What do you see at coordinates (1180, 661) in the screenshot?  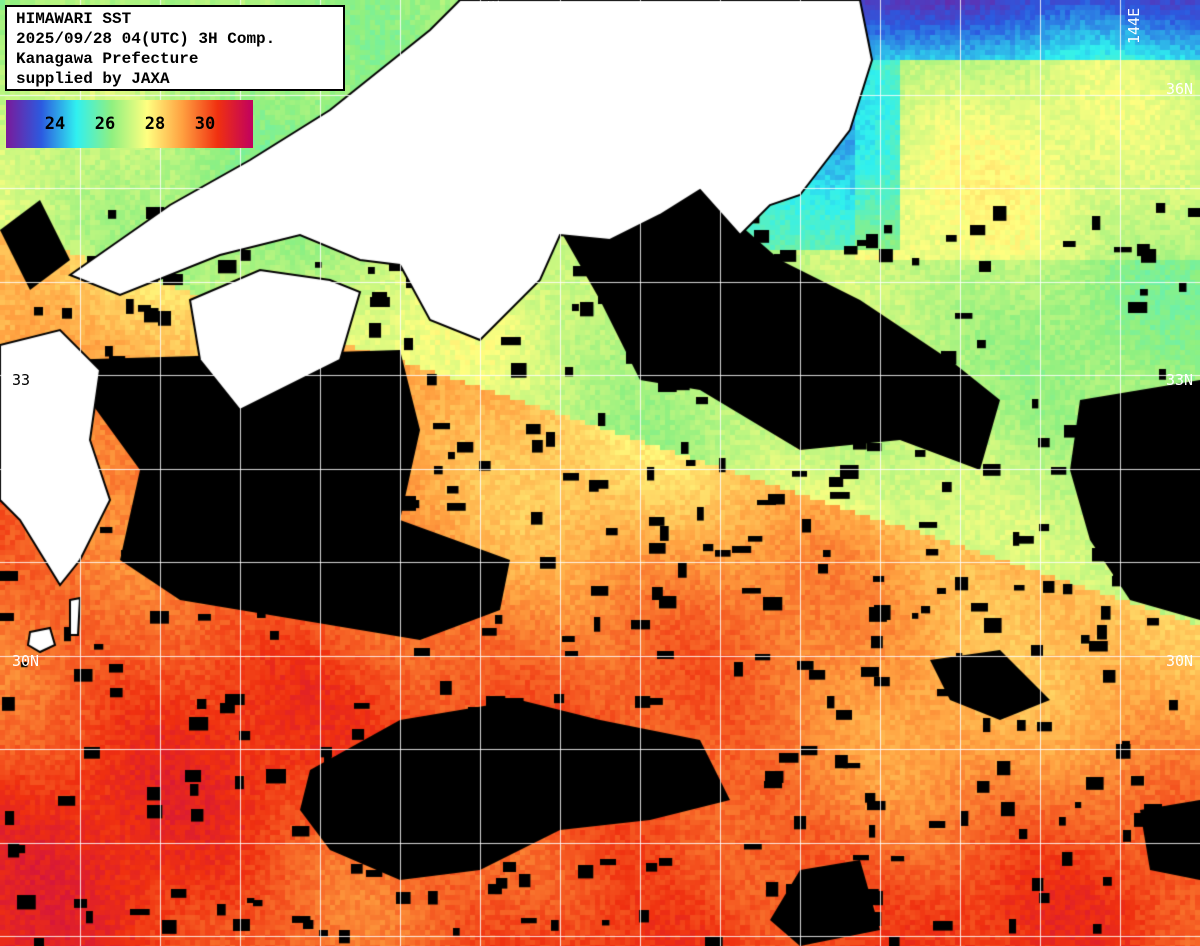 I see `lat-label-30n-right: 30N` at bounding box center [1180, 661].